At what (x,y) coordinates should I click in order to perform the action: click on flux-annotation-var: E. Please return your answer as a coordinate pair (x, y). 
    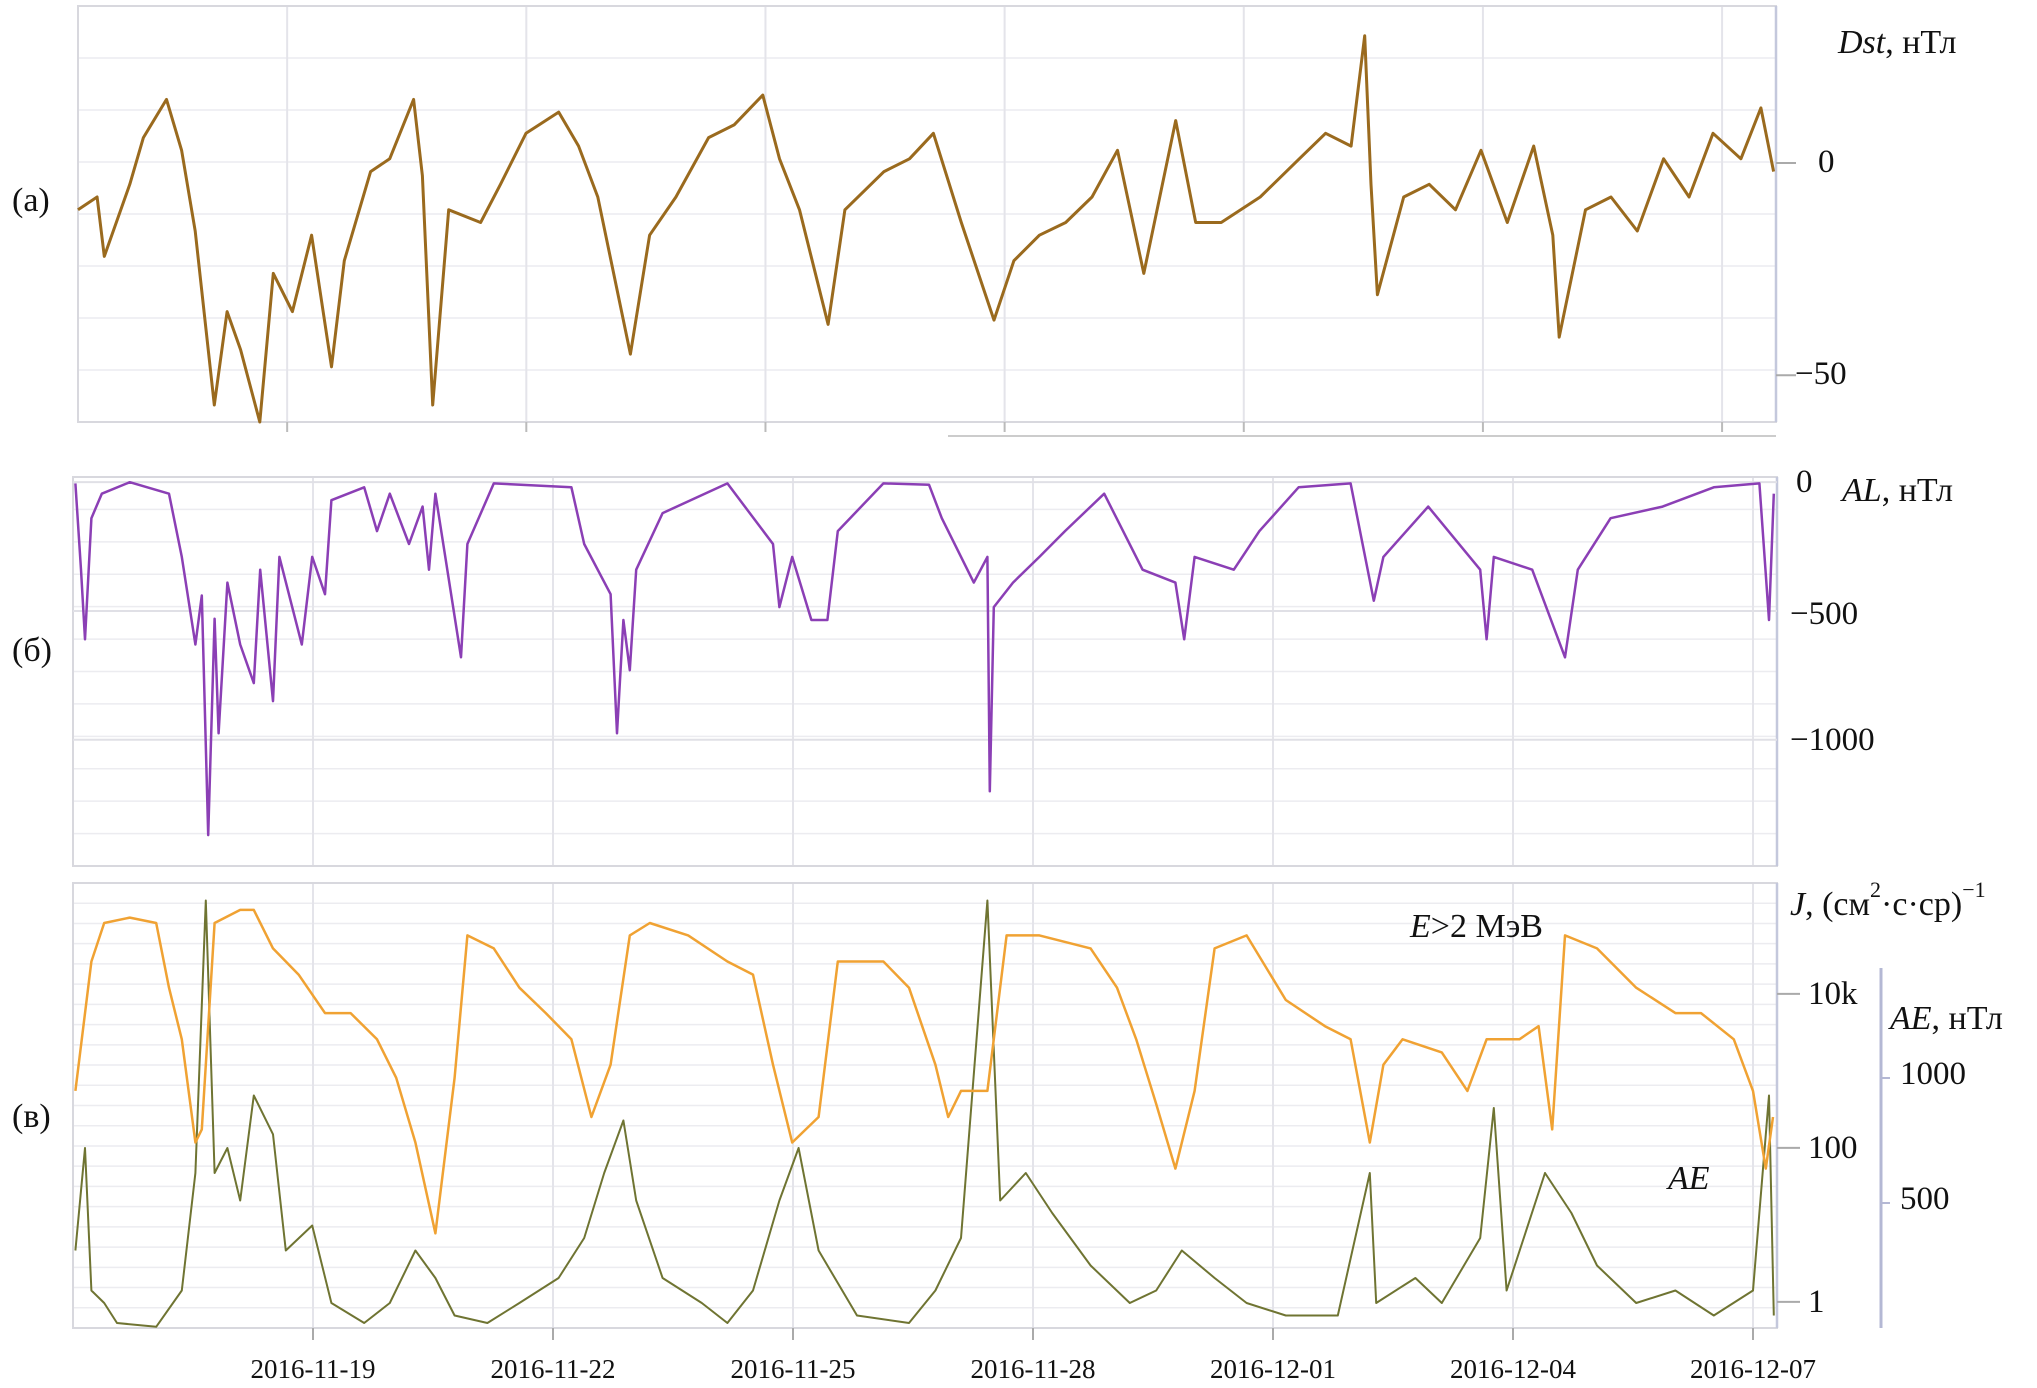
    Looking at the image, I should click on (1420, 926).